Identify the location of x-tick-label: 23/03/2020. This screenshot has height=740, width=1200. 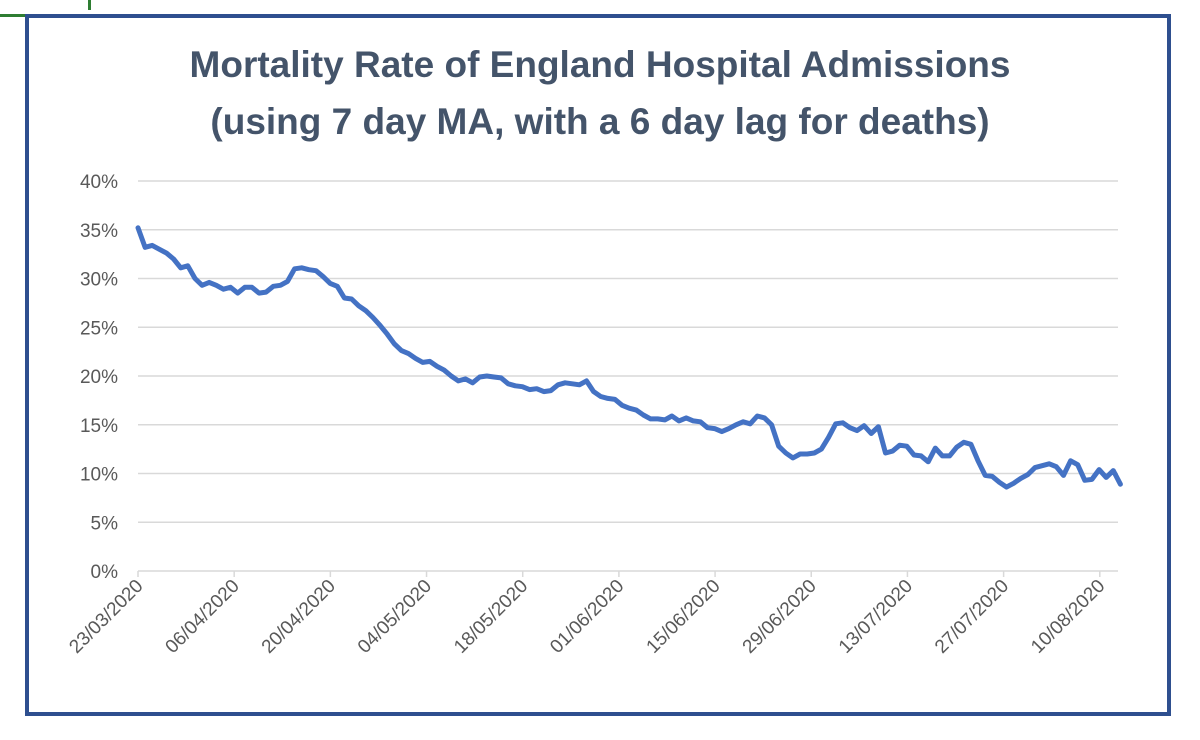
(106, 617).